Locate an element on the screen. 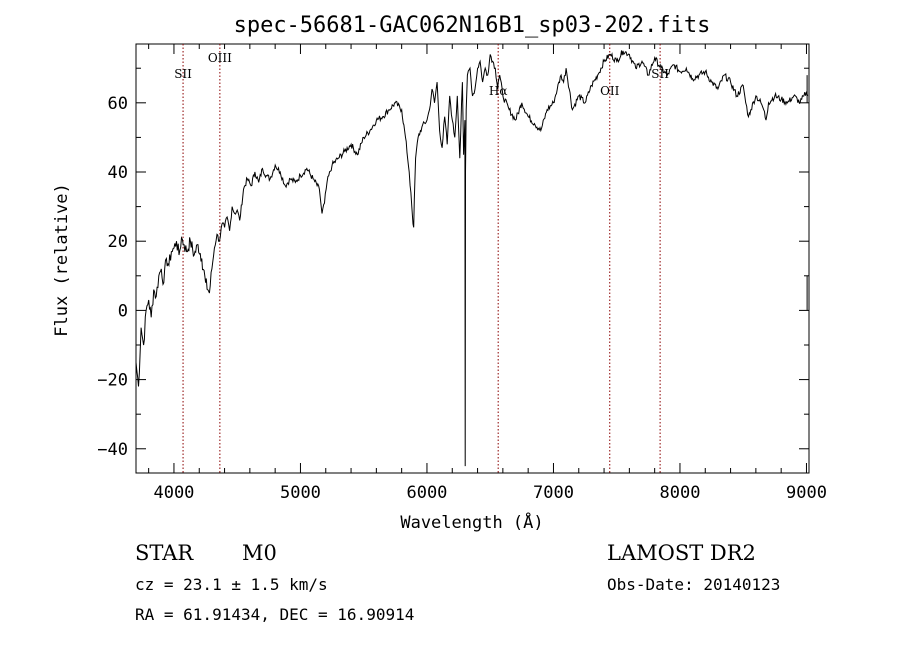 Image resolution: width=900 pixels, height=649 pixels. x-axis-label: Wavelength (Å) is located at coordinates (471, 522).